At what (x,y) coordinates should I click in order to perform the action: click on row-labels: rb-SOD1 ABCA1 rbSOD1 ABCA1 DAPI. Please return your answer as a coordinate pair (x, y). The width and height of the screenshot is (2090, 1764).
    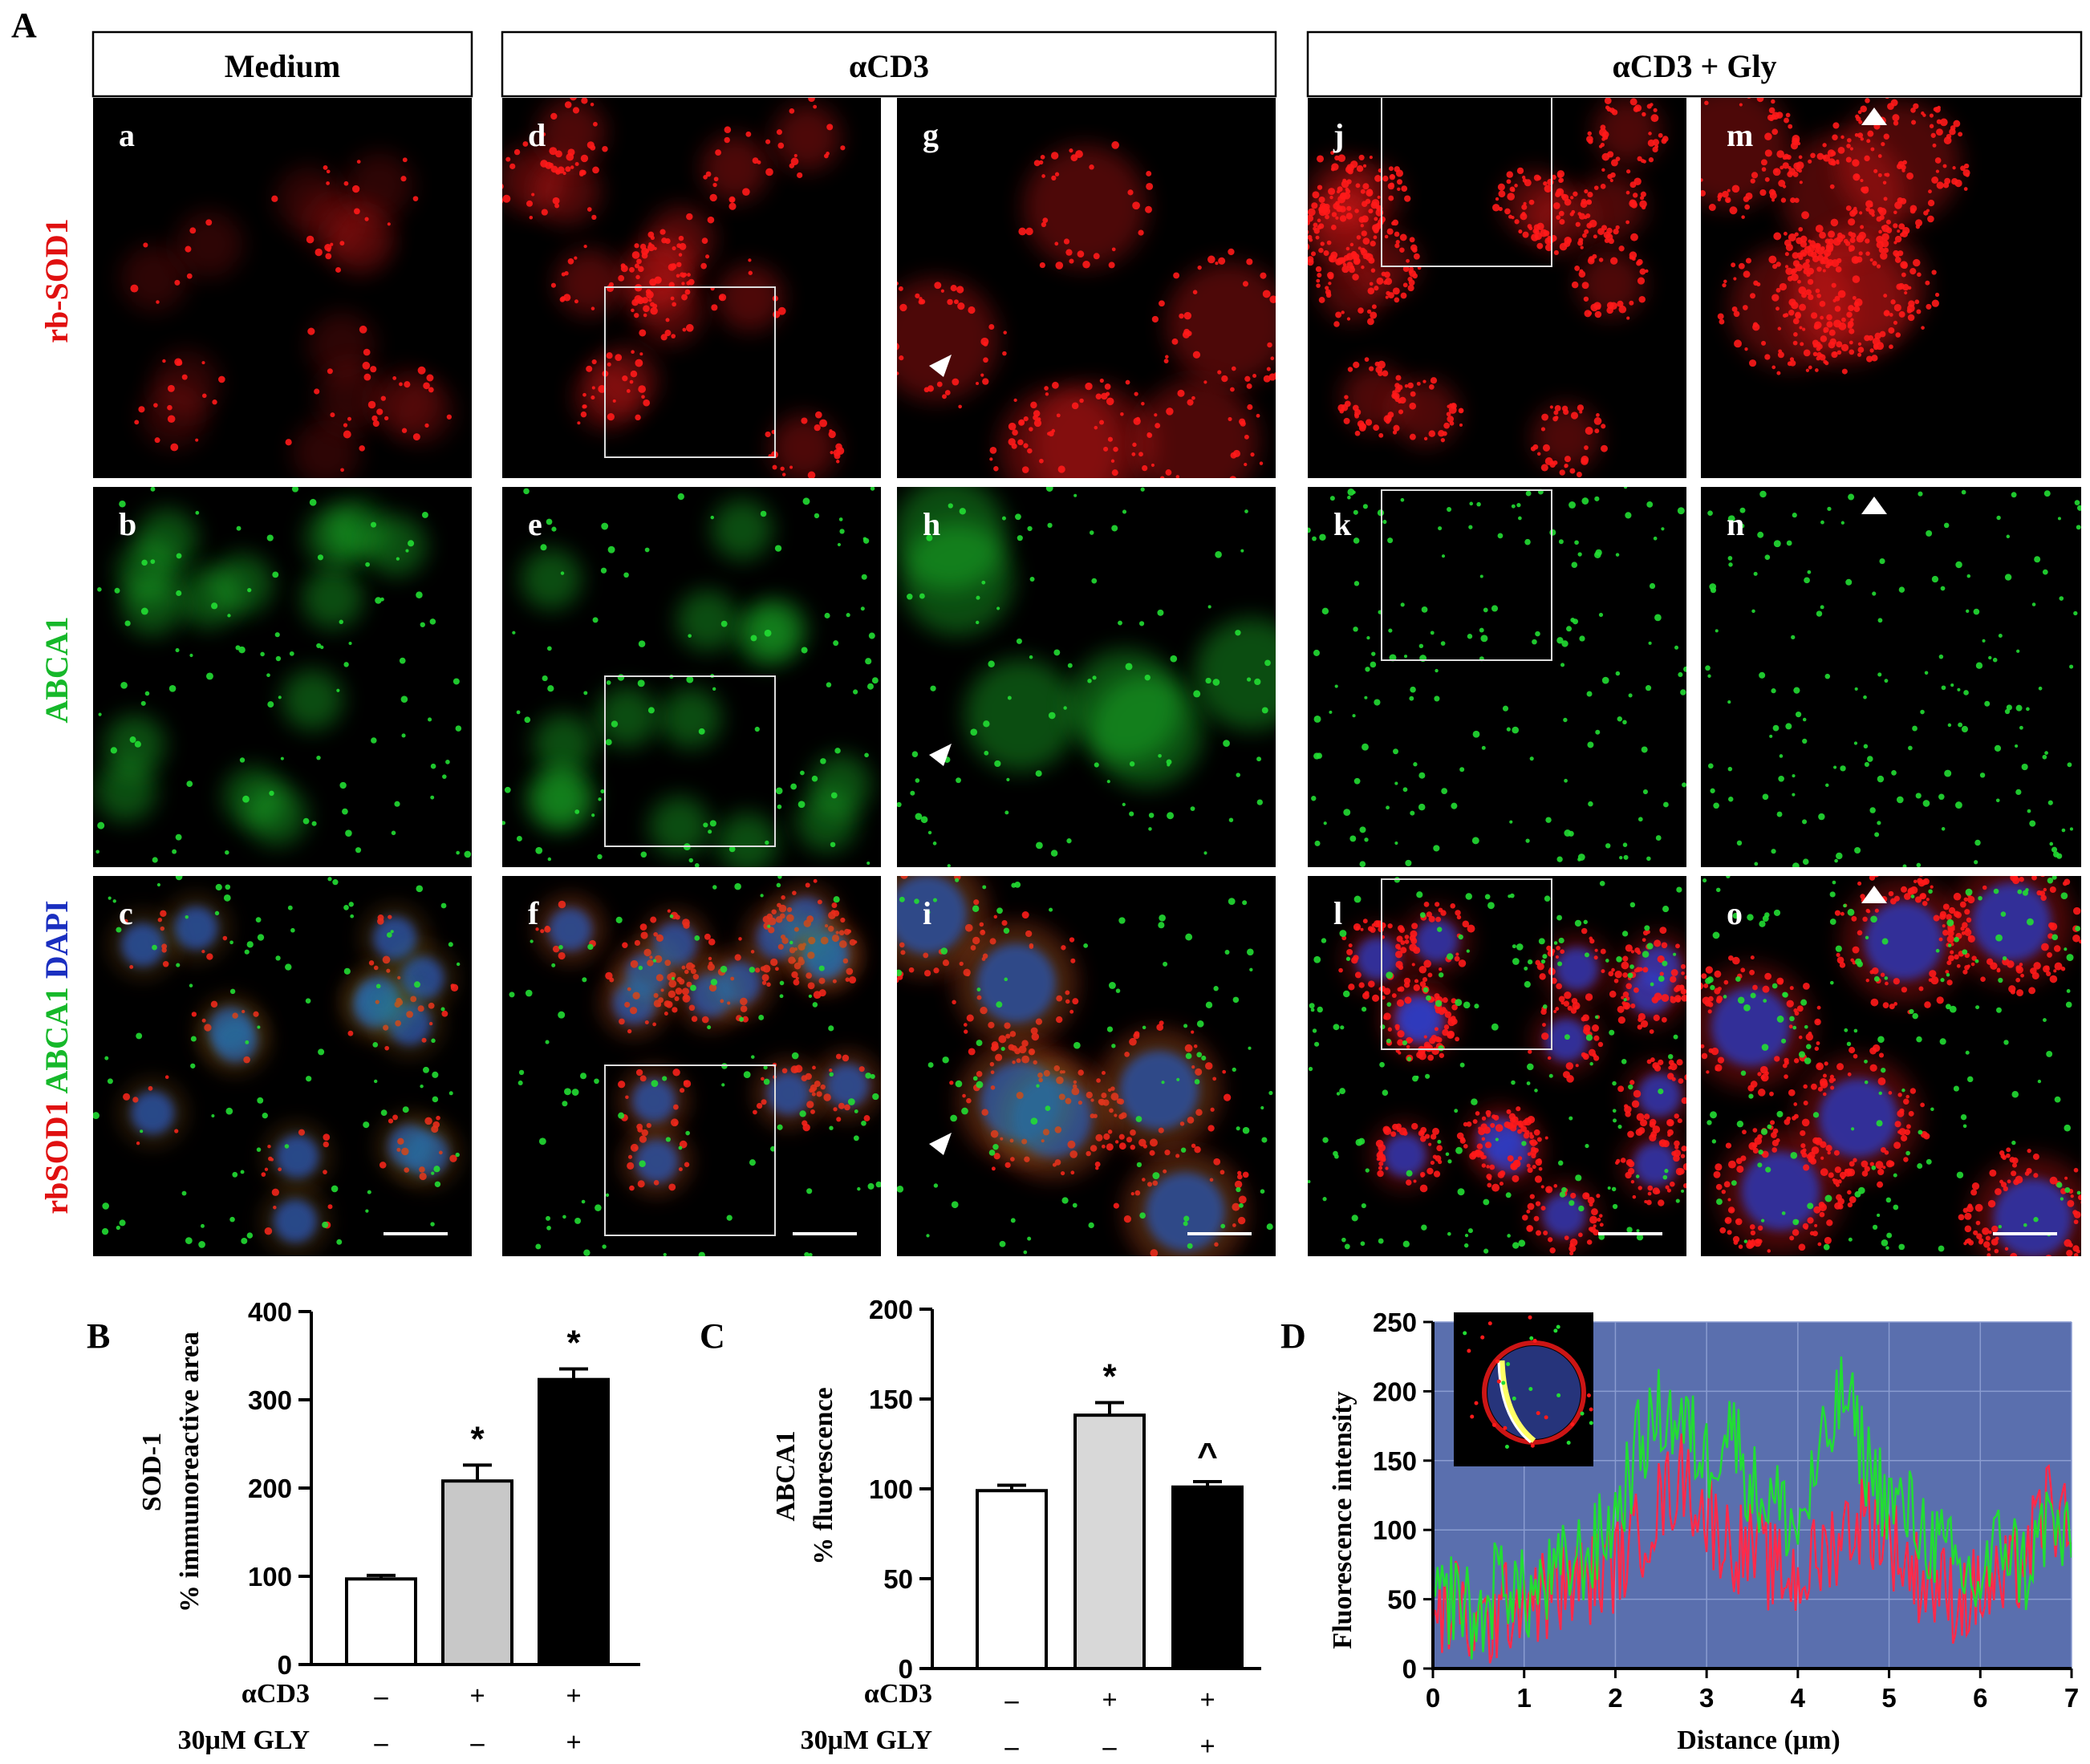
    Looking at the image, I should click on (57, 716).